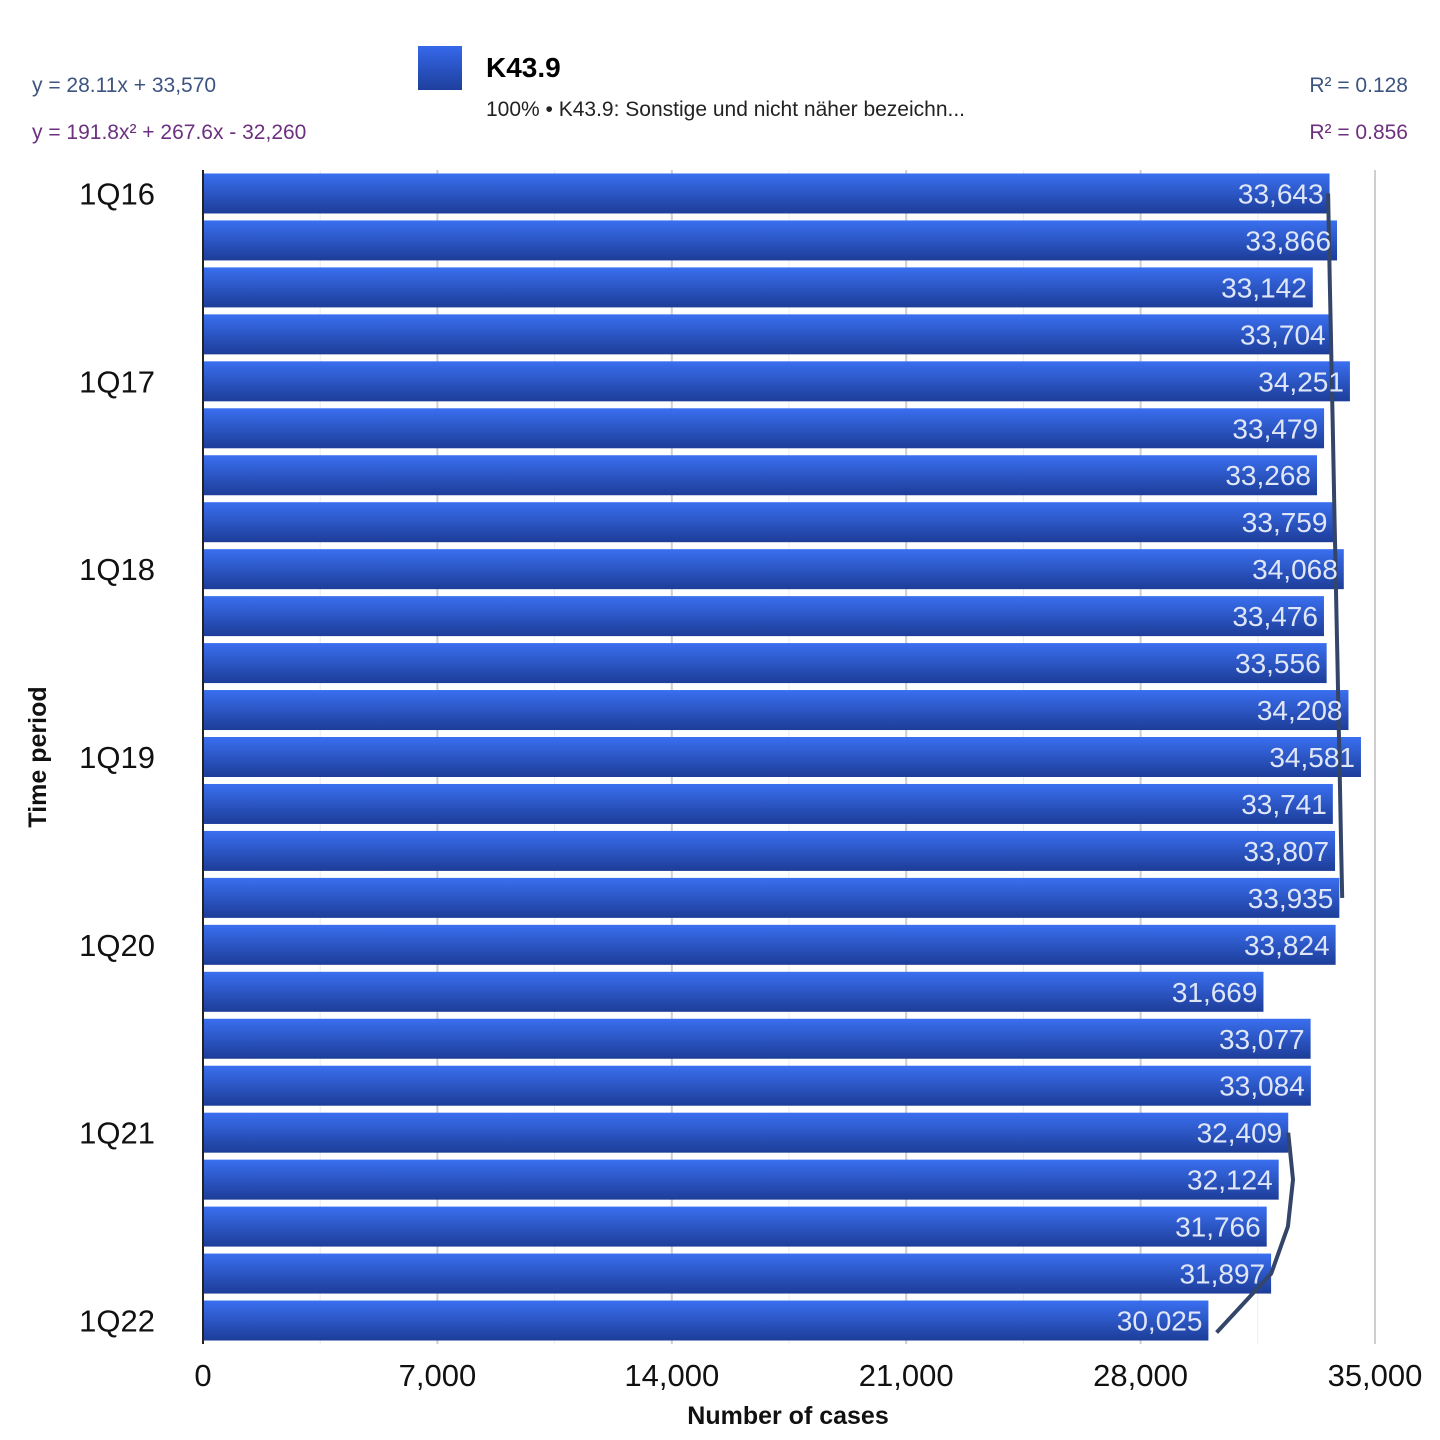 The height and width of the screenshot is (1440, 1440). What do you see at coordinates (117, 1321) in the screenshot?
I see `y-category-label: 1Q22` at bounding box center [117, 1321].